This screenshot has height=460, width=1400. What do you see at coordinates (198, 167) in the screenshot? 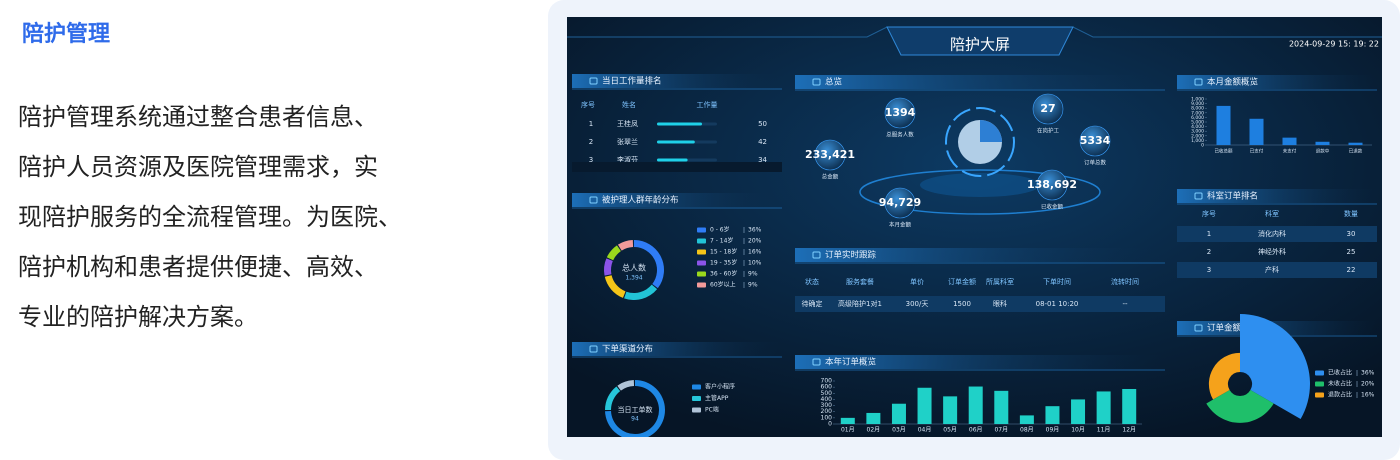
I see `description-line: 陪护人员资源及医院管理需求，实` at bounding box center [198, 167].